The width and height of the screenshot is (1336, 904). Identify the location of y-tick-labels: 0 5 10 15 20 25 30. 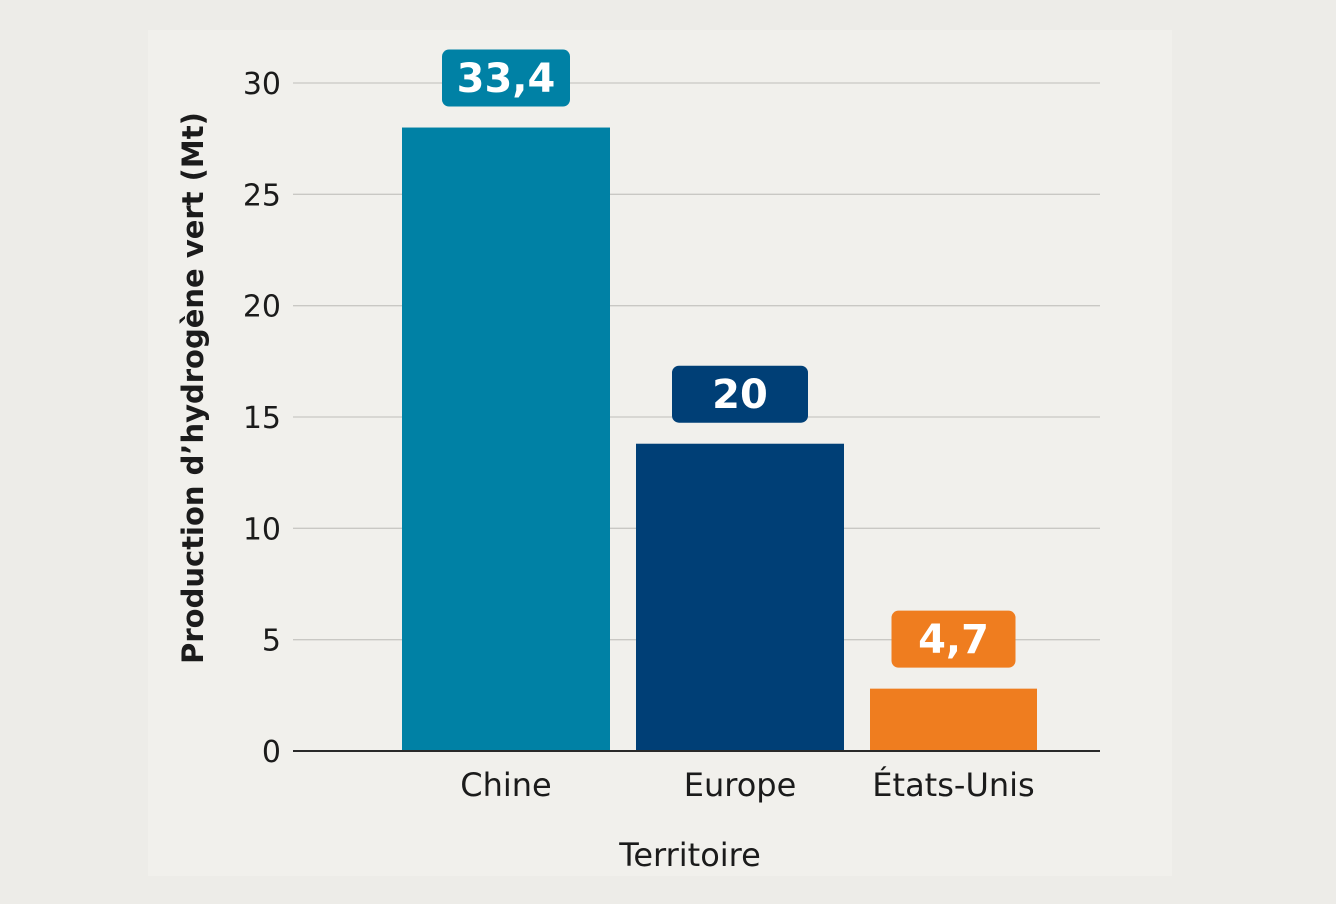
(262, 418).